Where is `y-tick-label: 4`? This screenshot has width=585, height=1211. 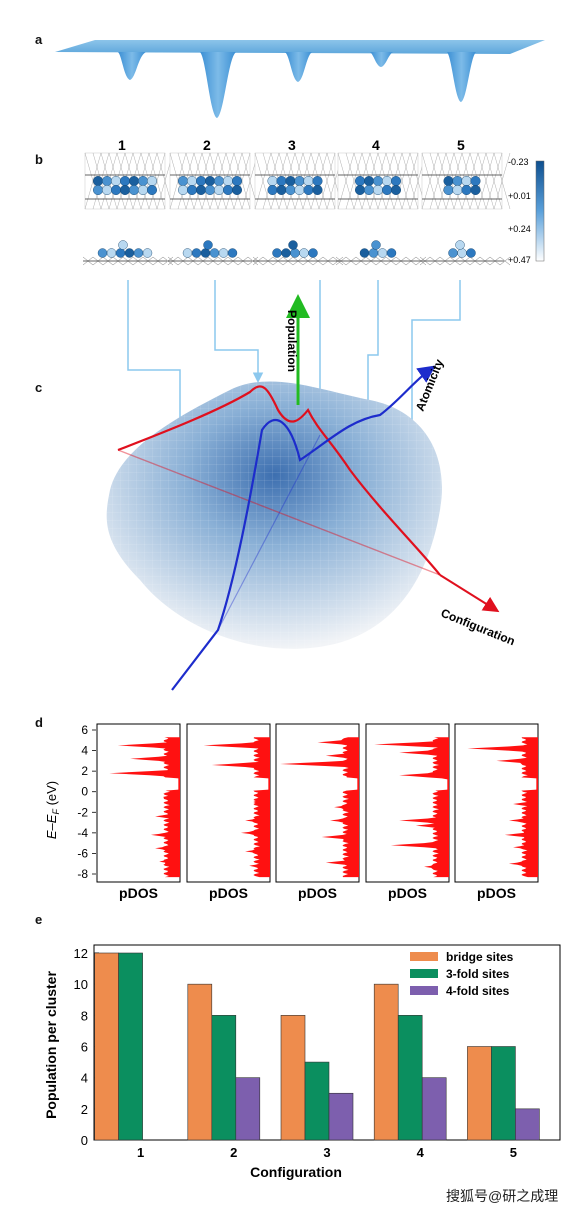 y-tick-label: 4 is located at coordinates (84, 1078).